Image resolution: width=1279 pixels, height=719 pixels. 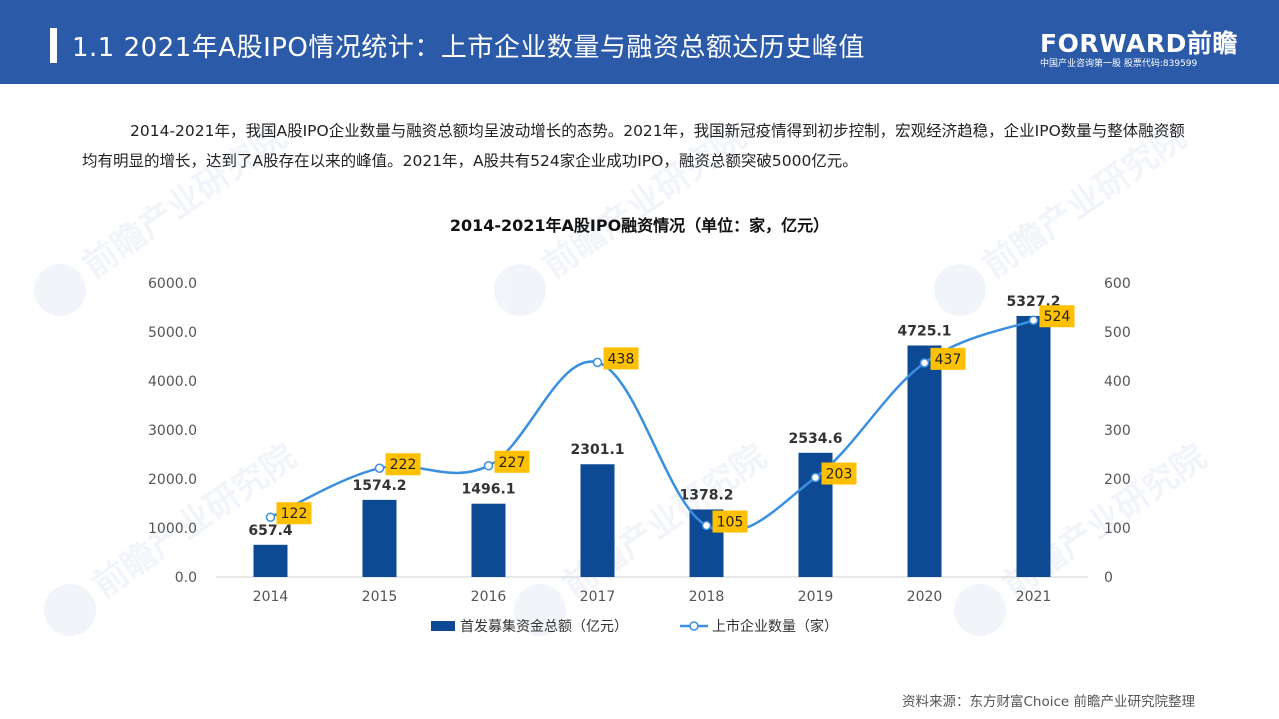 I want to click on right-axis-tick-label: 200, so click(x=1117, y=480).